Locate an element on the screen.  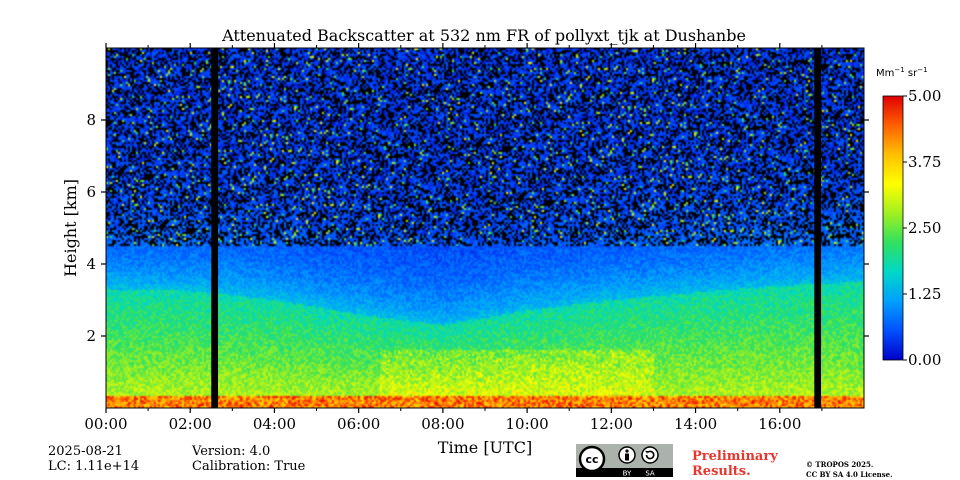
x-tick-label: 02:00 is located at coordinates (190, 424).